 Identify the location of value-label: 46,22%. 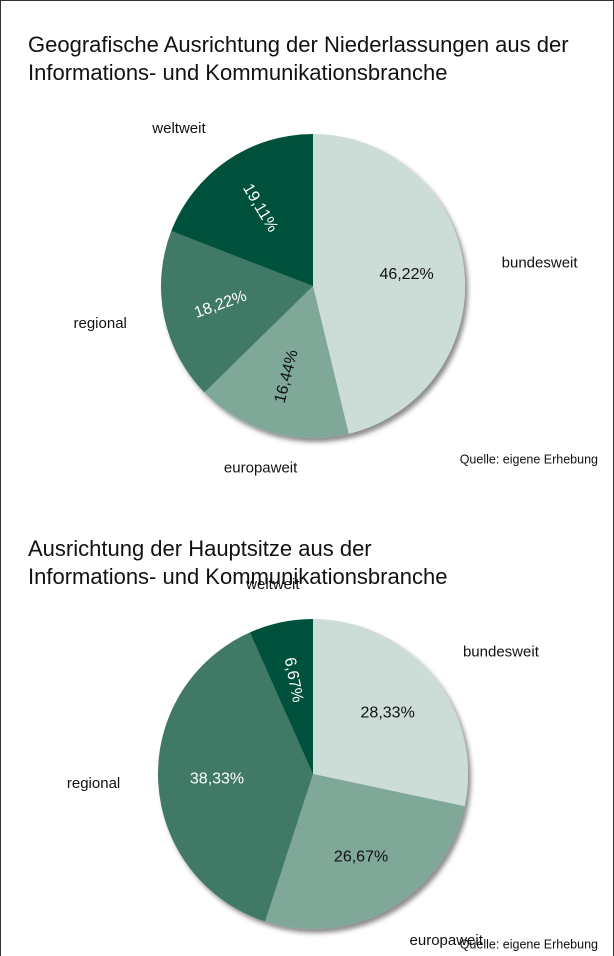
(406, 274).